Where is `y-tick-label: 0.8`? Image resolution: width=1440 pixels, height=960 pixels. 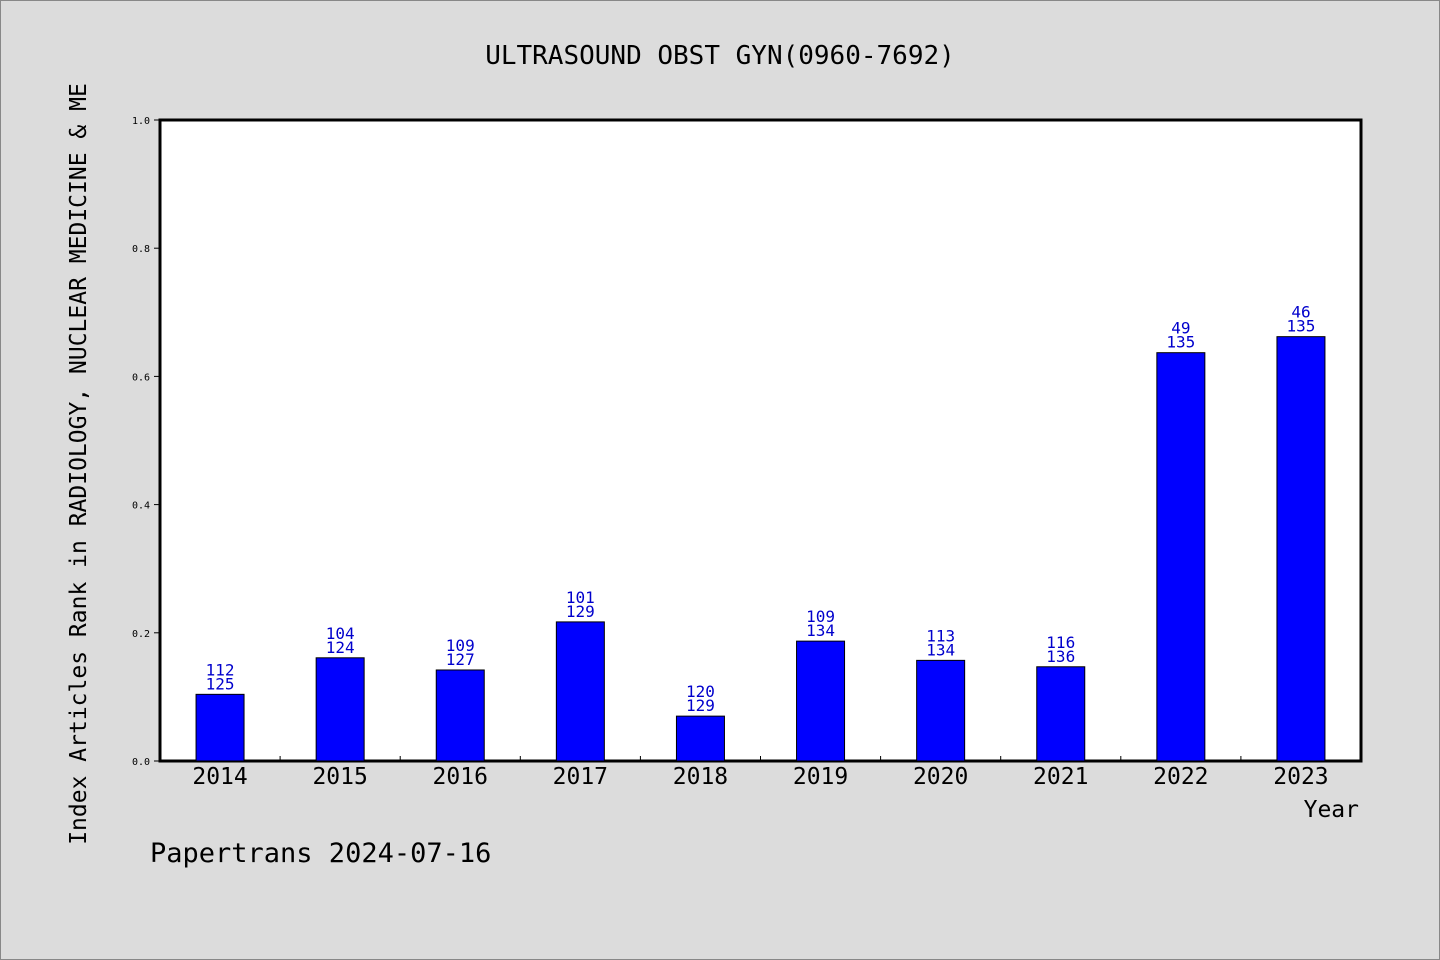 y-tick-label: 0.8 is located at coordinates (141, 249).